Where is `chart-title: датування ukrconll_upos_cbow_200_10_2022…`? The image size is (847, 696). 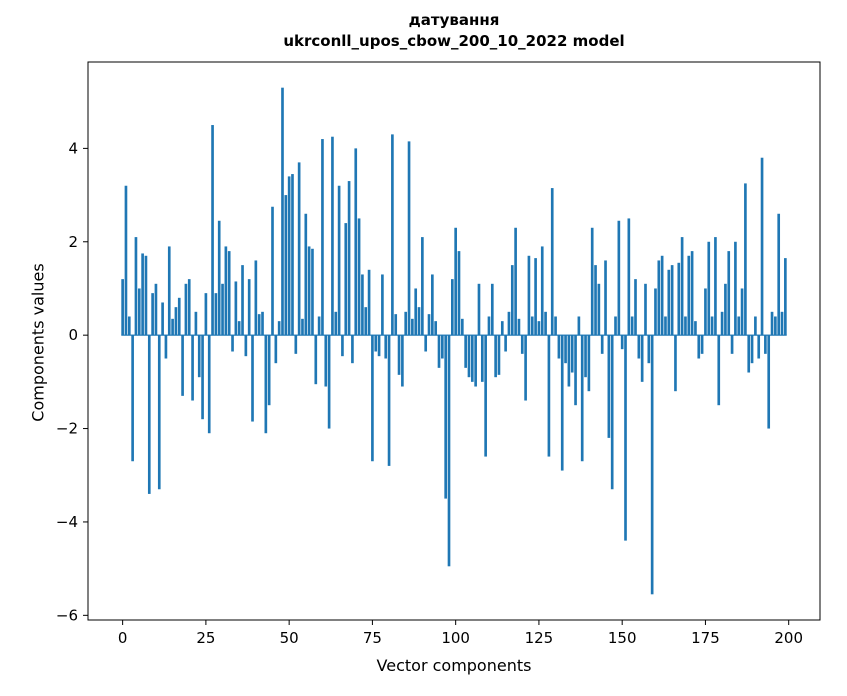
chart-title: датування ukrconll_upos_cbow_200_10_2022… is located at coordinates (454, 31).